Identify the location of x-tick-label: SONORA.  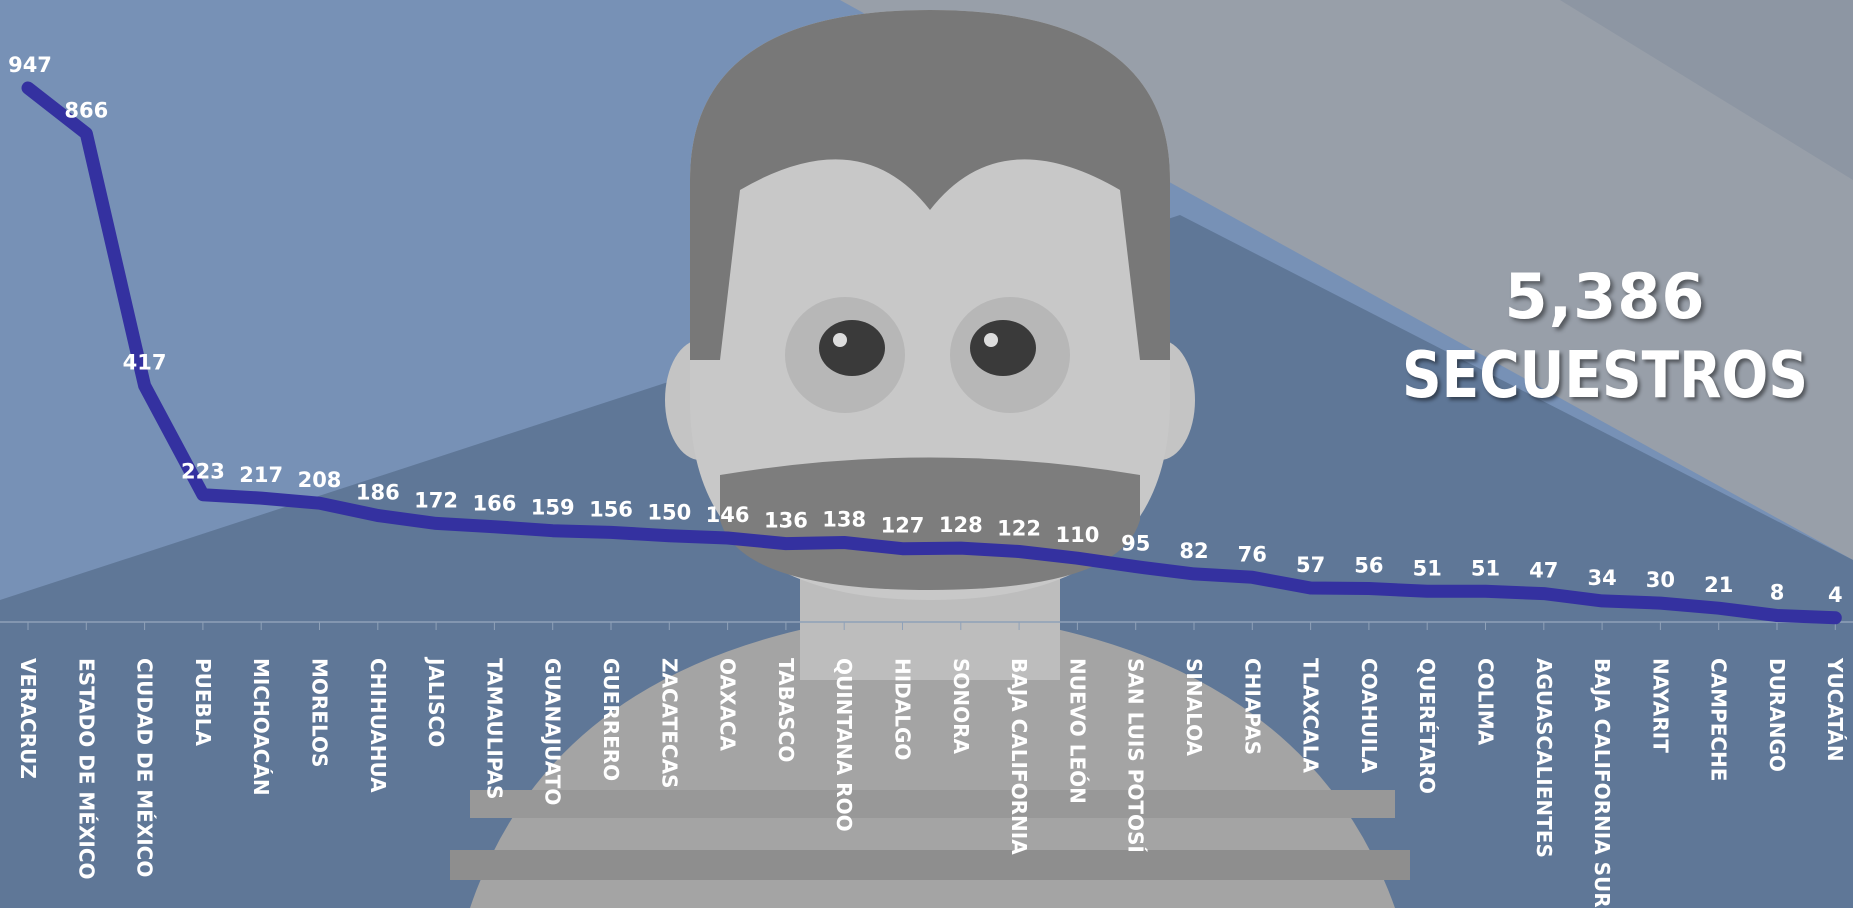
(961, 706).